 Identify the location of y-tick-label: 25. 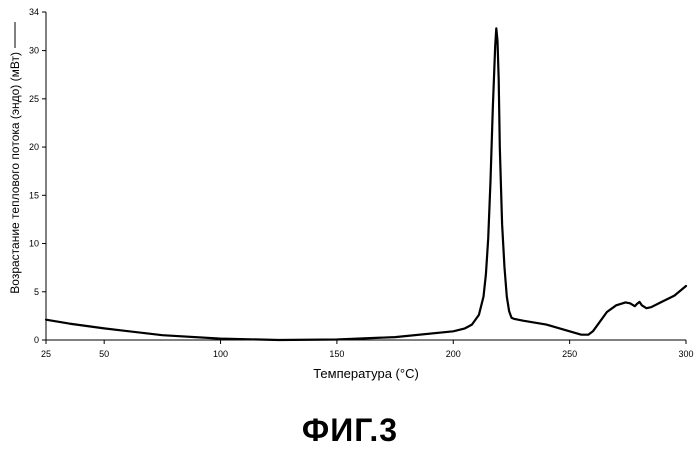
(34, 99).